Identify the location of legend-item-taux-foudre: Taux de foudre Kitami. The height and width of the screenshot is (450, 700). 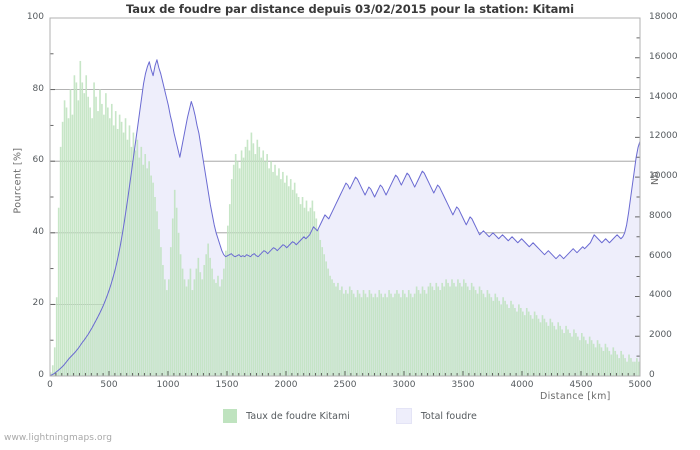
(286, 416).